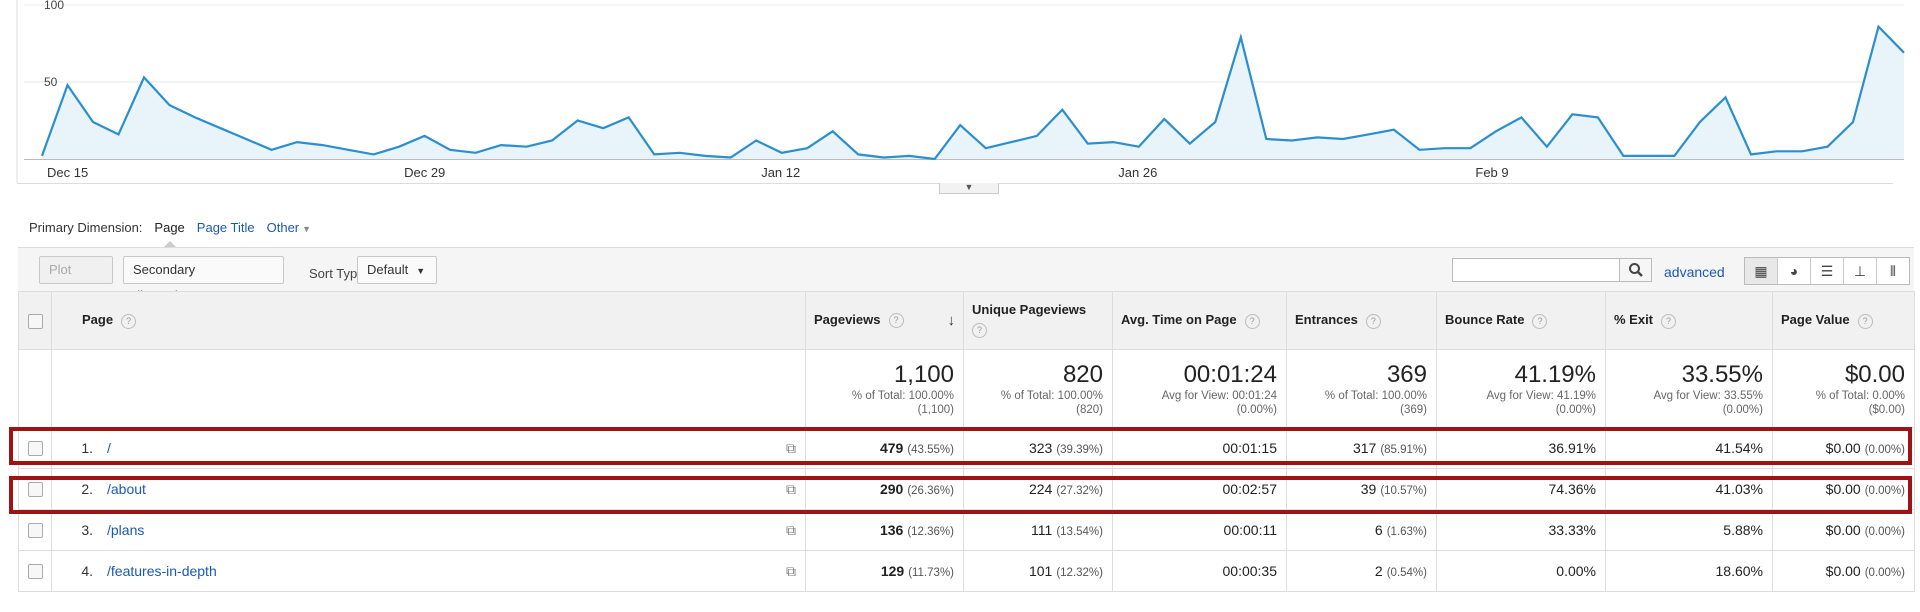 This screenshot has height=612, width=1920. Describe the element at coordinates (1761, 271) in the screenshot. I see `table-view-icon: ▦` at that location.